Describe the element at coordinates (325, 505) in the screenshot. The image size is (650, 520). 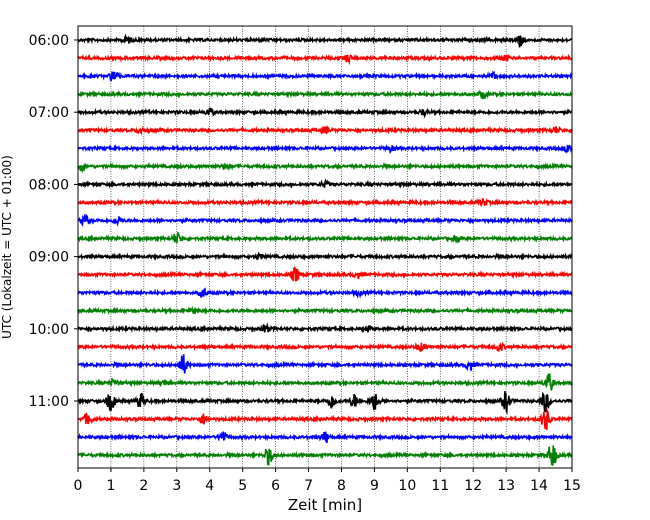
I see `x-axis-label: Zeit [min]` at that location.